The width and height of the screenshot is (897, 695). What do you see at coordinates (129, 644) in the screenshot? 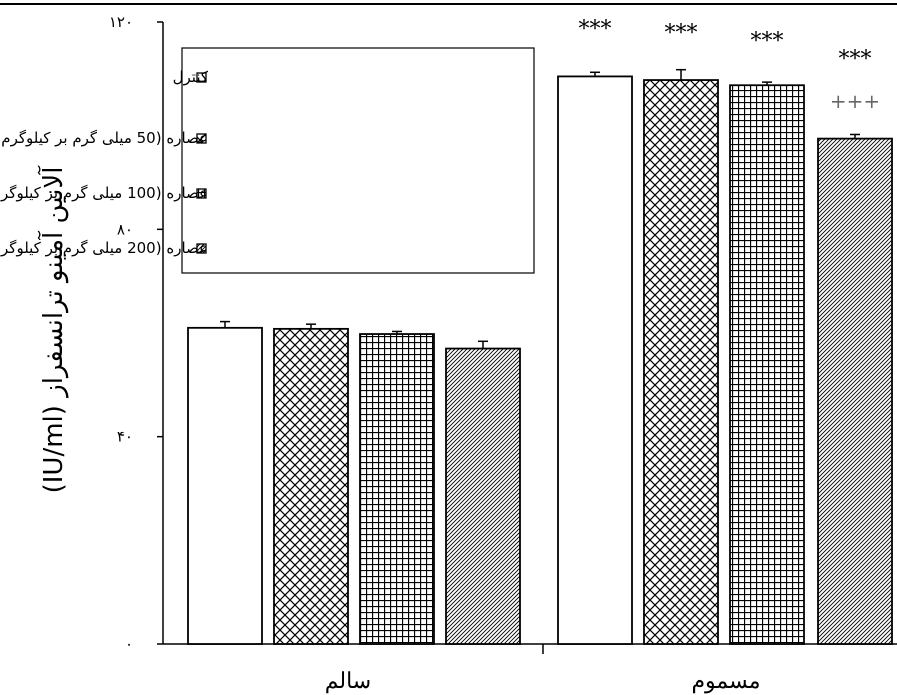
I see `y-tick-label: ۰` at bounding box center [129, 644].